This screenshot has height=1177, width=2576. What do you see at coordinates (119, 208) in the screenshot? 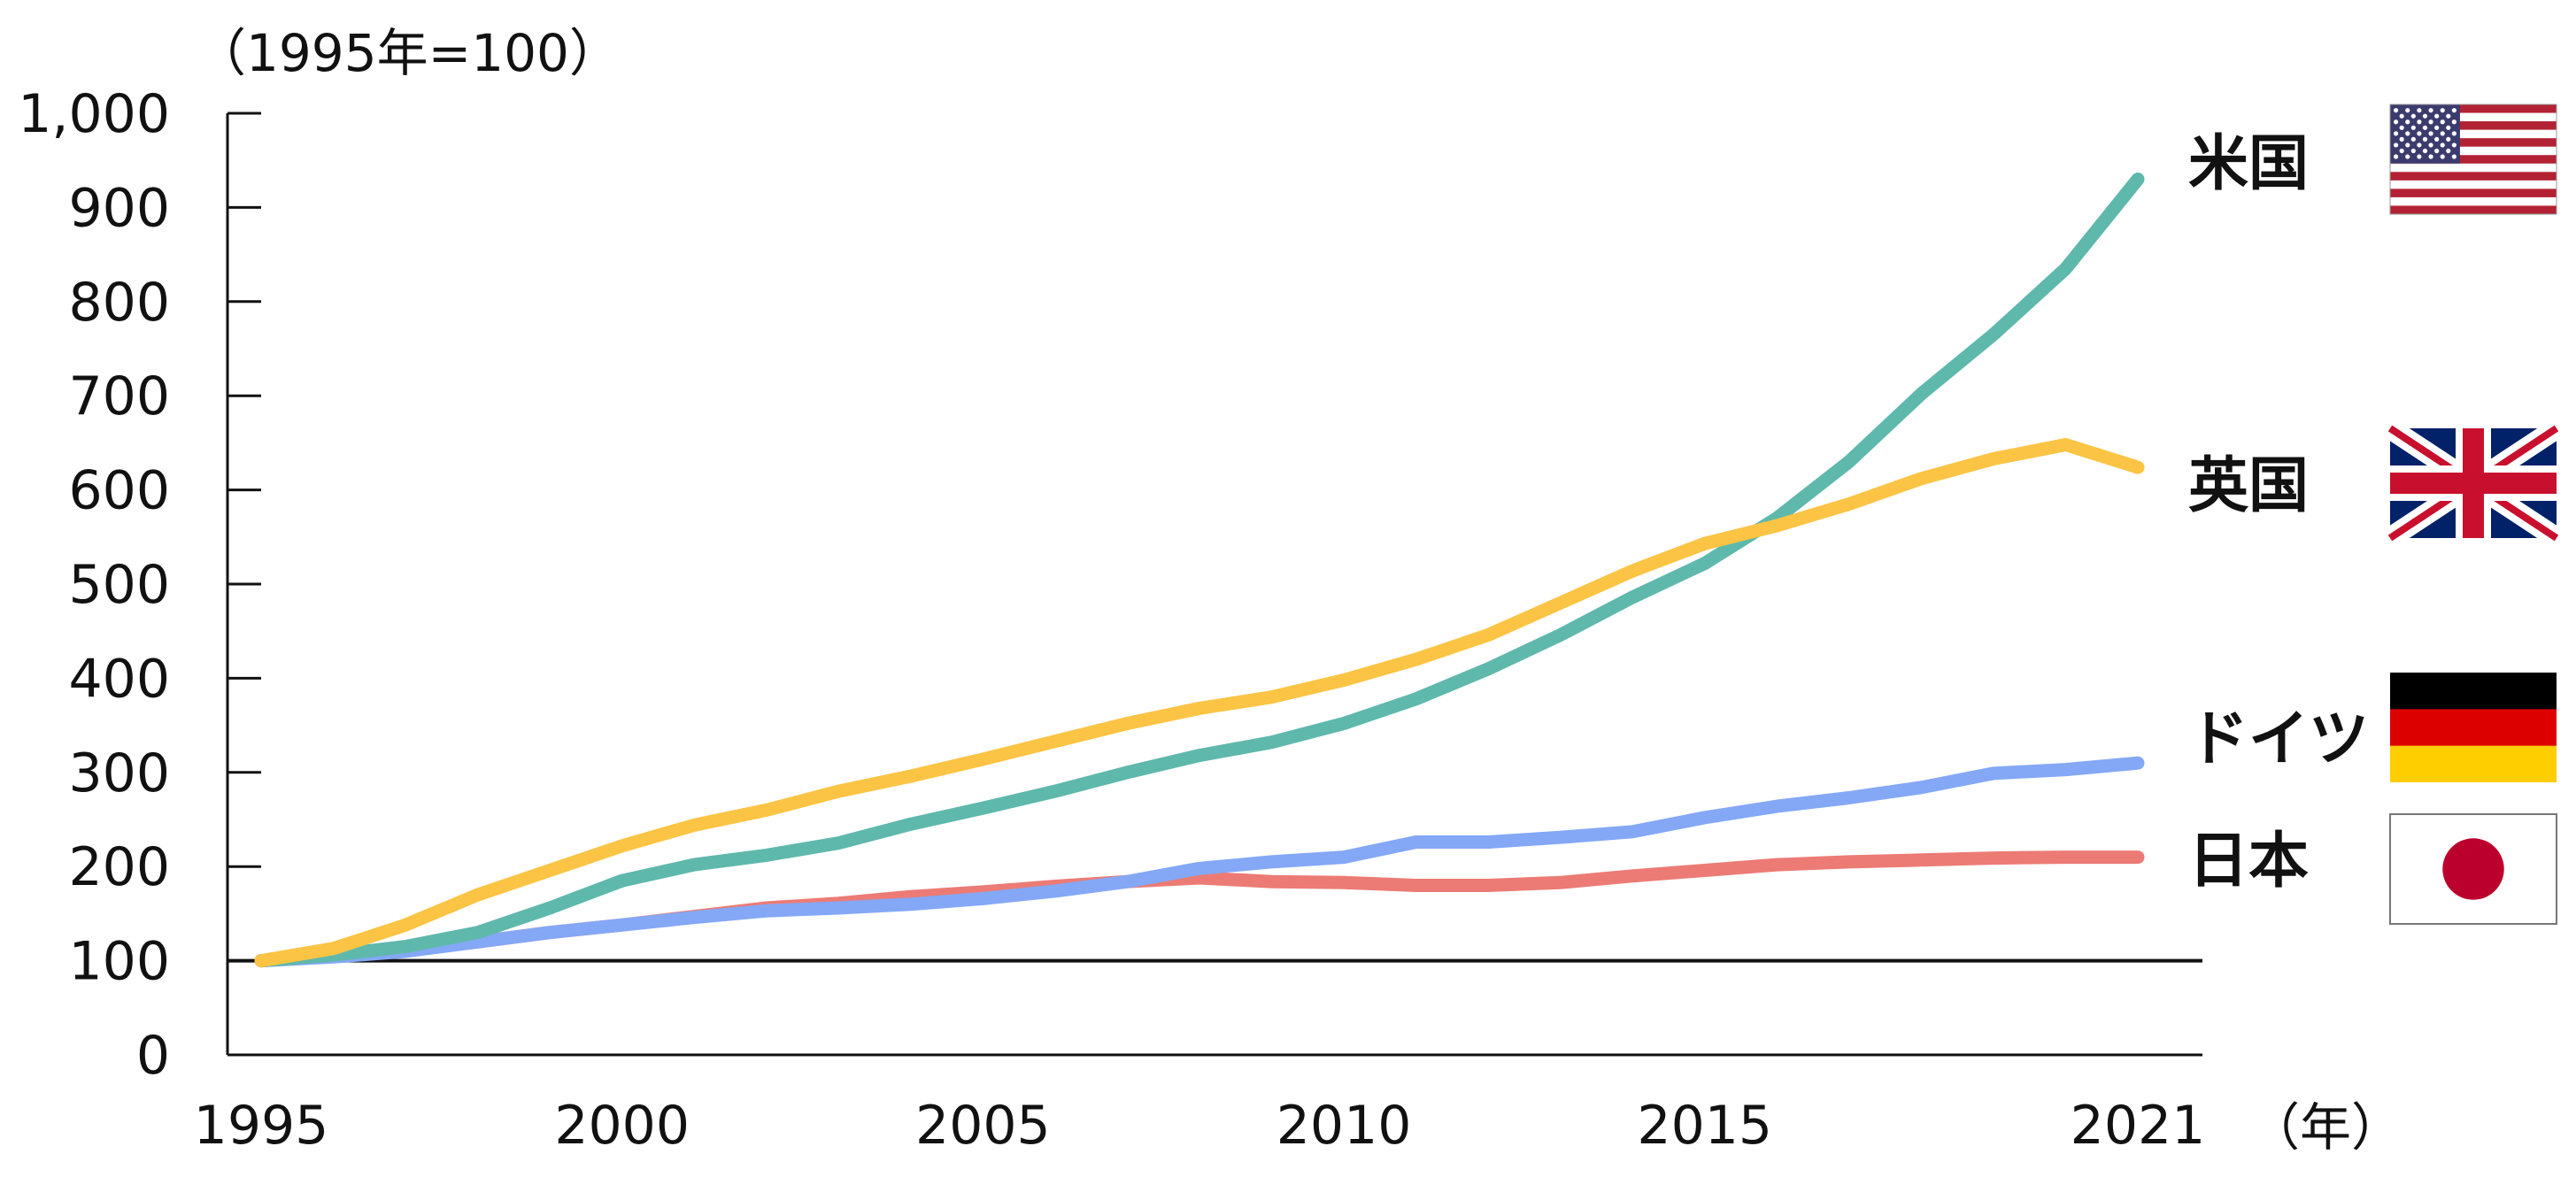
I see `y-tick-label: 900` at bounding box center [119, 208].